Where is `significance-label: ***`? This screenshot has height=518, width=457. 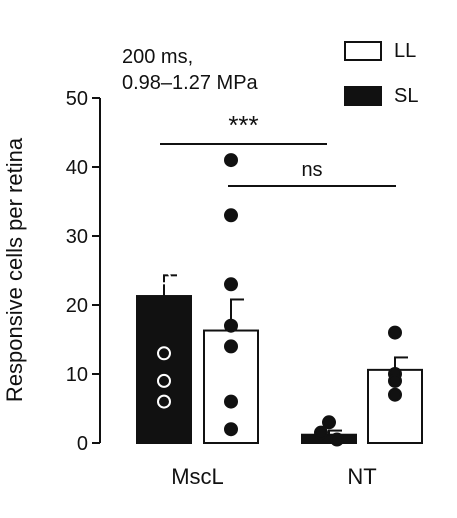 significance-label: *** is located at coordinates (243, 125).